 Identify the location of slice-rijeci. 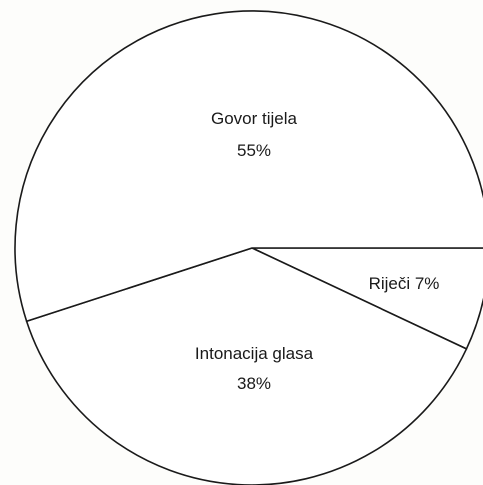
(367, 298).